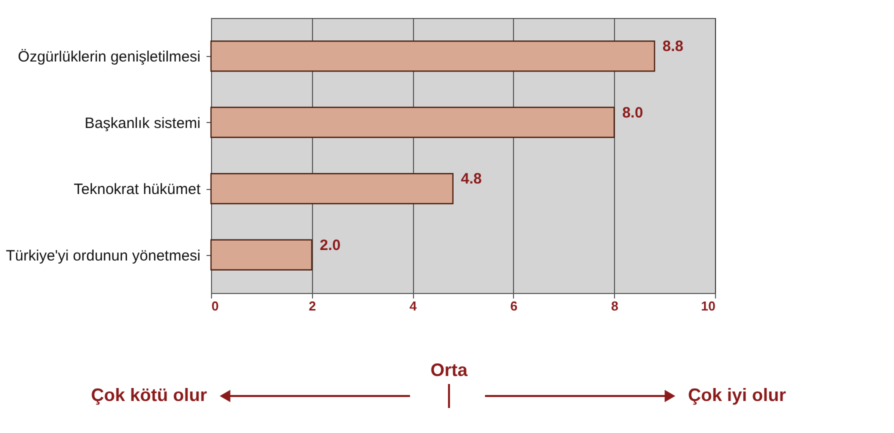 This screenshot has height=433, width=894. I want to click on y-tick-label: Başkanlık sistemi, so click(142, 123).